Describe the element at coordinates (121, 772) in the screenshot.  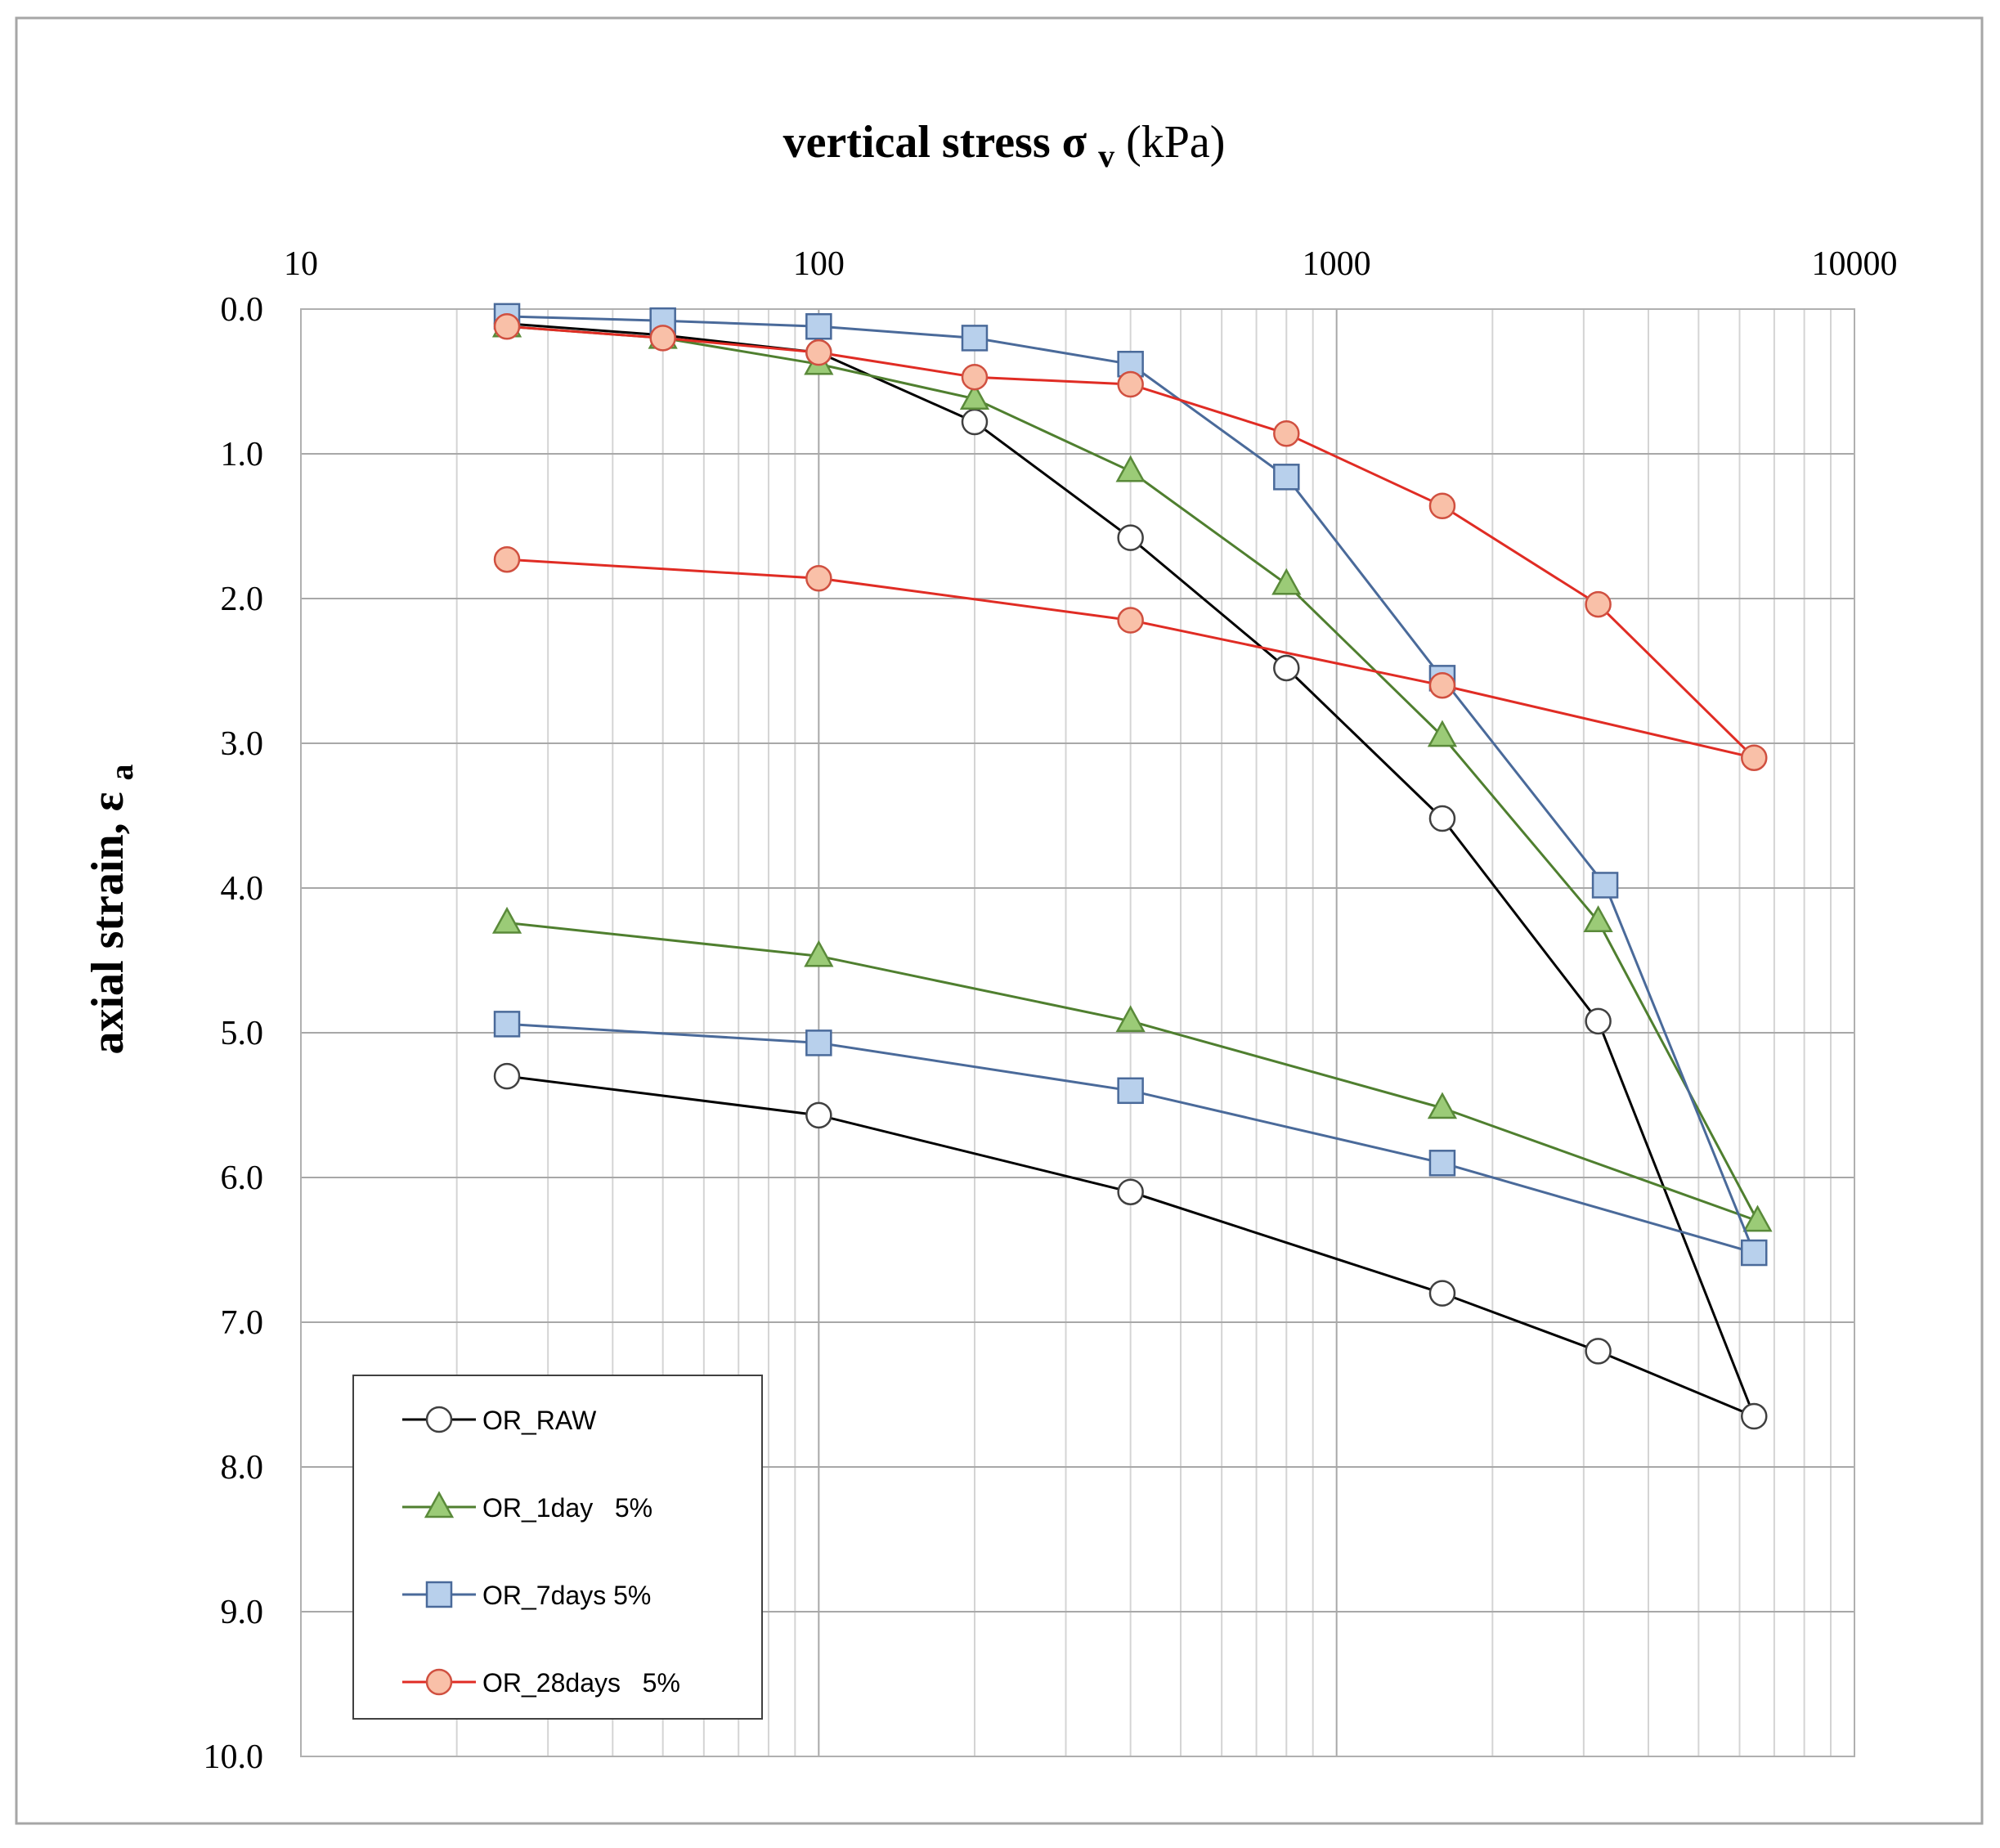
I see `ylabel-subscript: a` at that location.